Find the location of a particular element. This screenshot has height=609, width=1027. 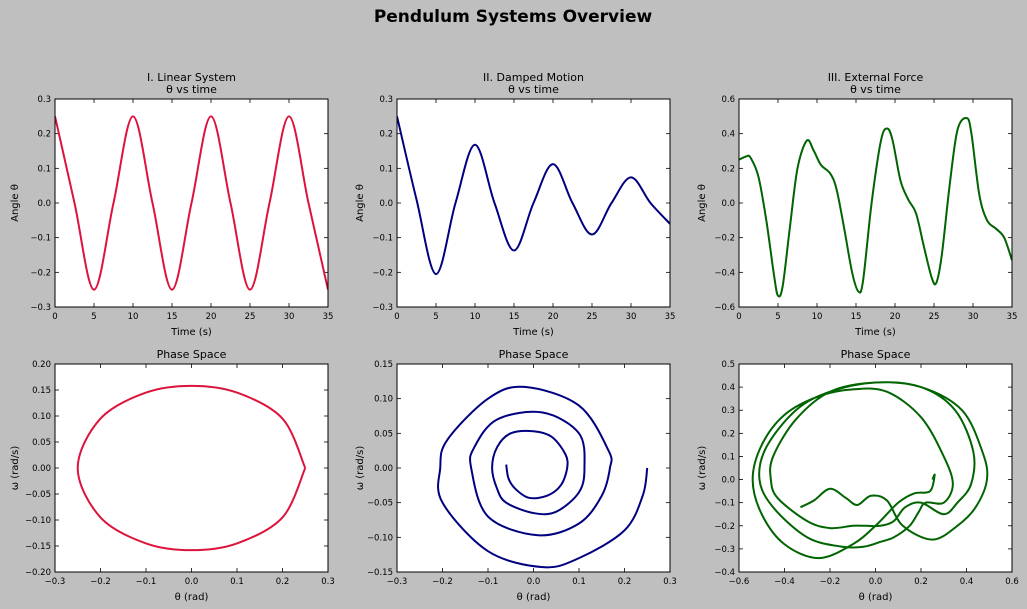

y-tick-label: 0.20 is located at coordinates (41, 365).